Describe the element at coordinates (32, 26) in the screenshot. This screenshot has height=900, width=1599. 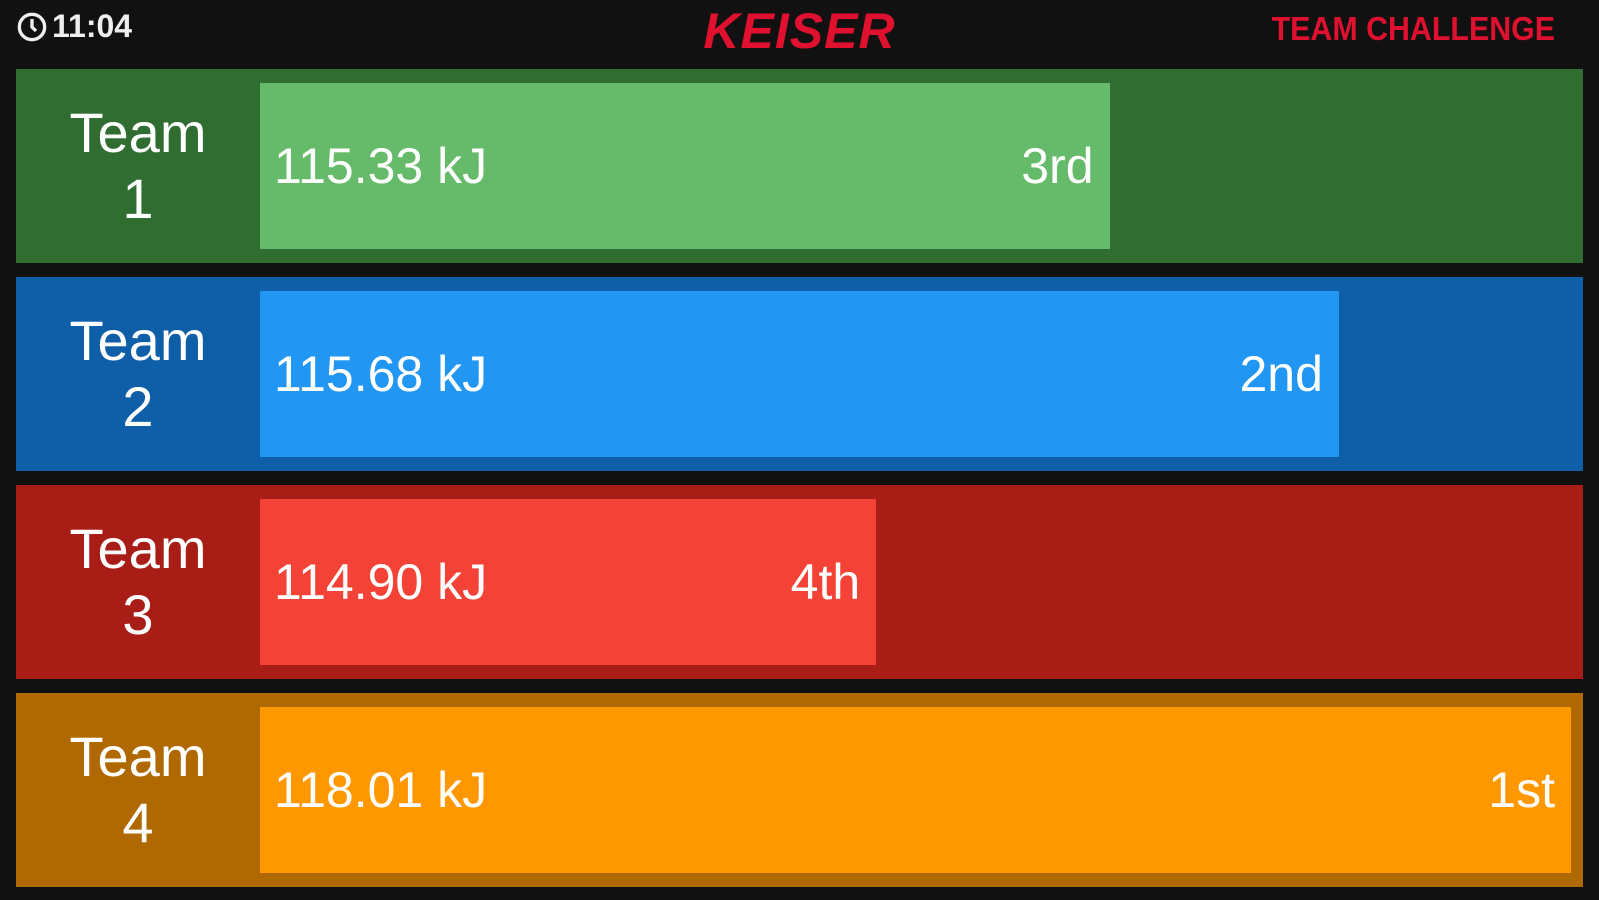
I see `clock-icon` at that location.